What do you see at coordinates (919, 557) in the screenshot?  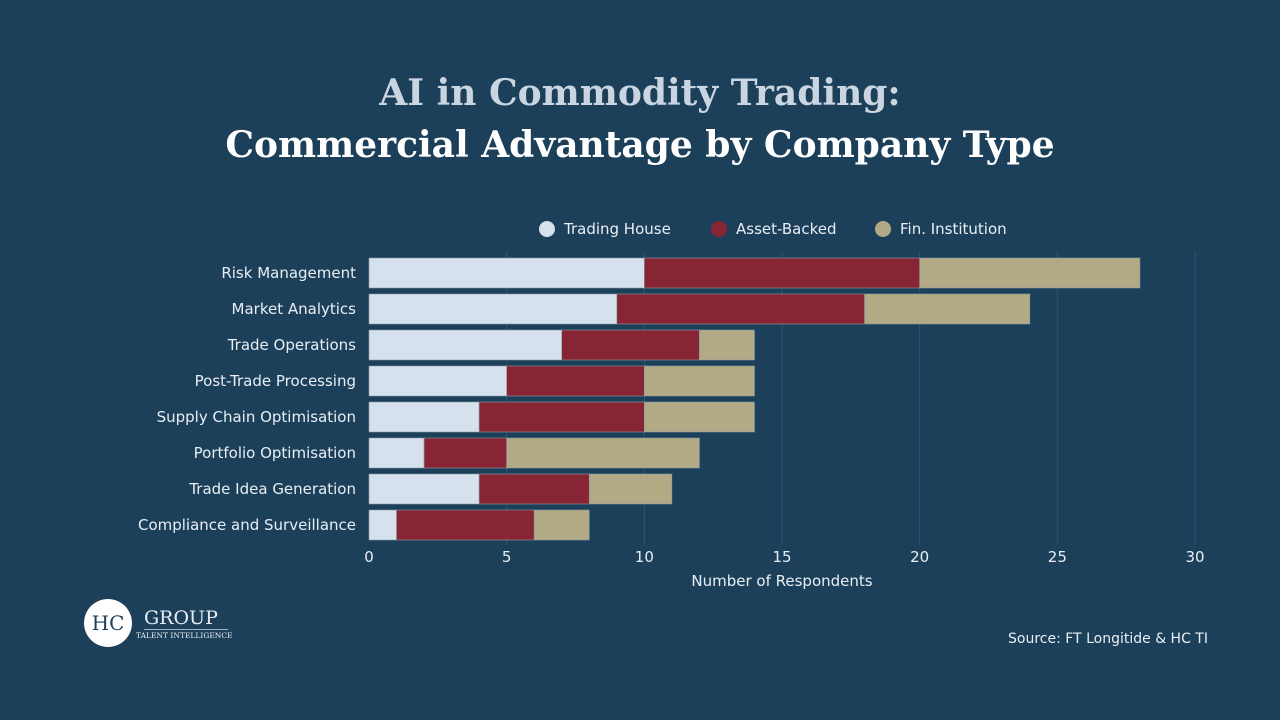 I see `x-tick-label: 20` at bounding box center [919, 557].